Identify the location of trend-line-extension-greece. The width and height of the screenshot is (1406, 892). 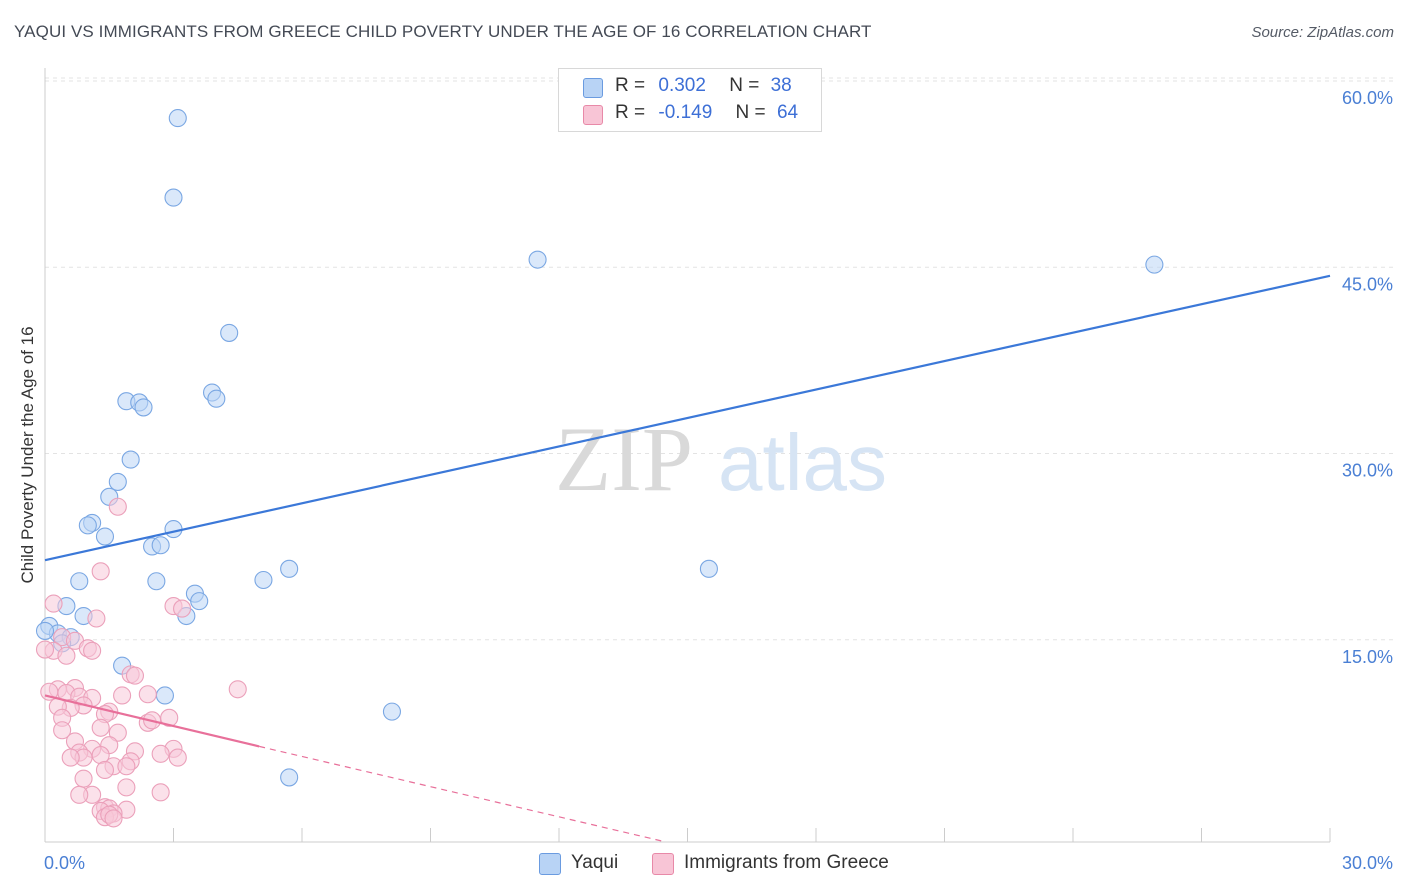
(463, 794).